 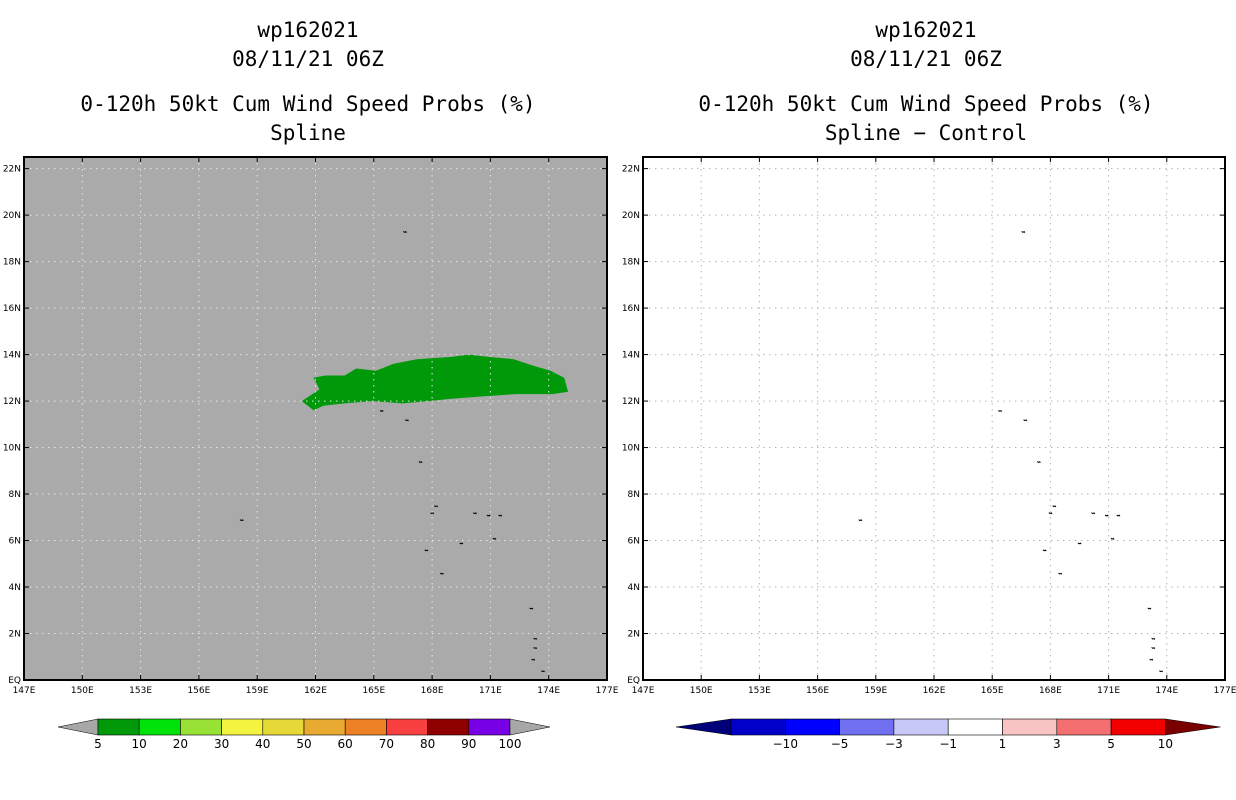 What do you see at coordinates (180, 744) in the screenshot?
I see `left-colorbar-label: 20` at bounding box center [180, 744].